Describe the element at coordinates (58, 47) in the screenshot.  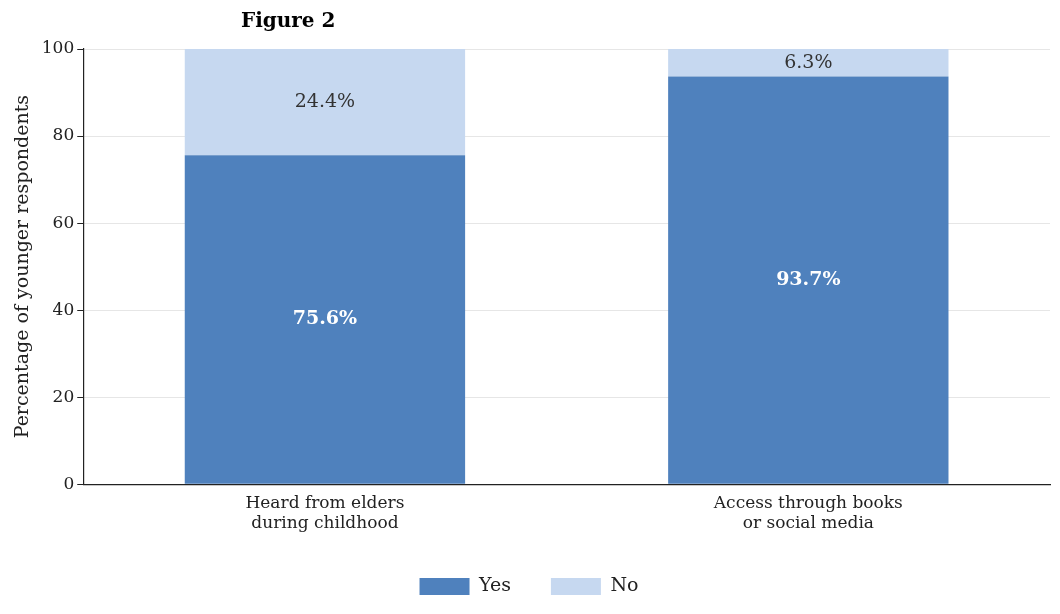
I see `y-tick-label: 100` at that location.